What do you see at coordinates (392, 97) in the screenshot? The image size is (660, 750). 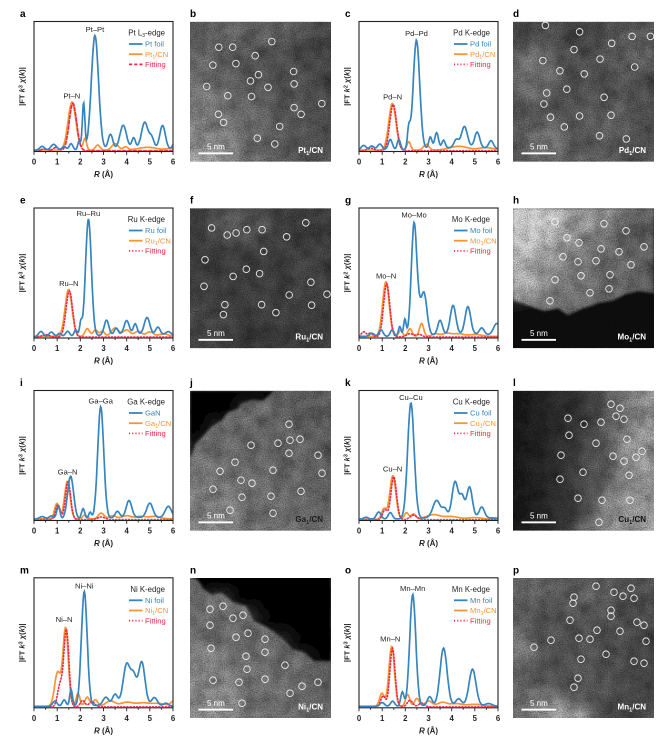 I see `svg-text: Pd–N` at bounding box center [392, 97].